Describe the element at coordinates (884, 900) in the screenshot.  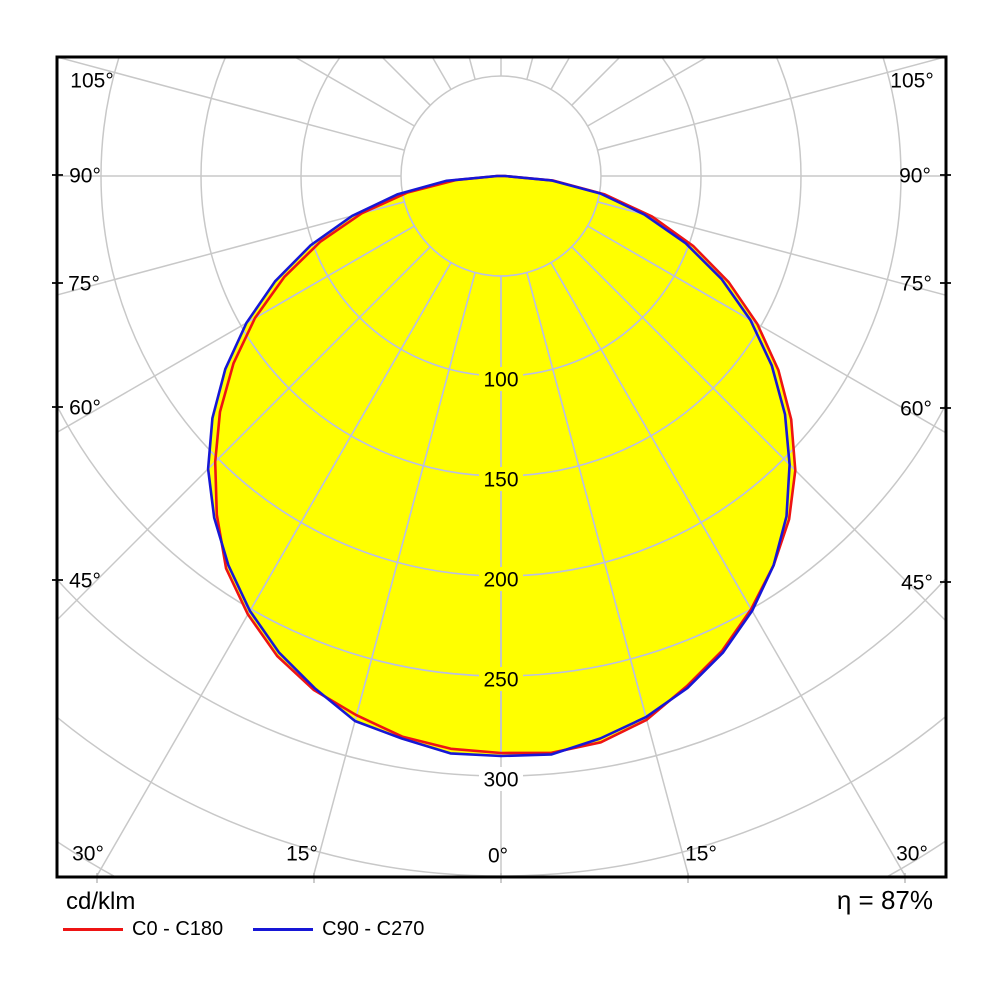
I see `efficiency-label: η = 87%` at that location.